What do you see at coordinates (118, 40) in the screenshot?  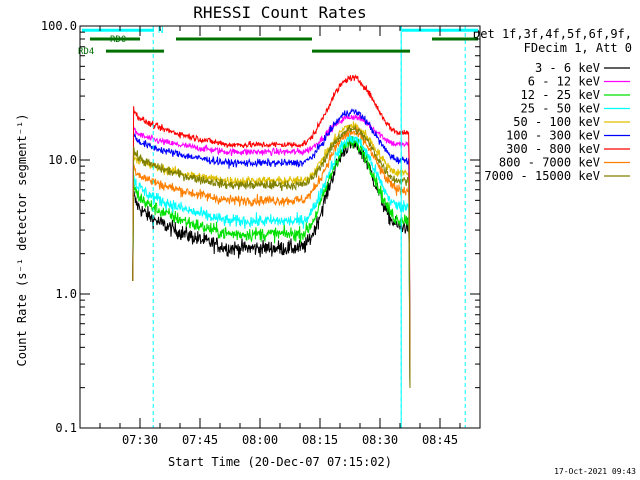 I see `state-bar-label: RD0` at bounding box center [118, 40].